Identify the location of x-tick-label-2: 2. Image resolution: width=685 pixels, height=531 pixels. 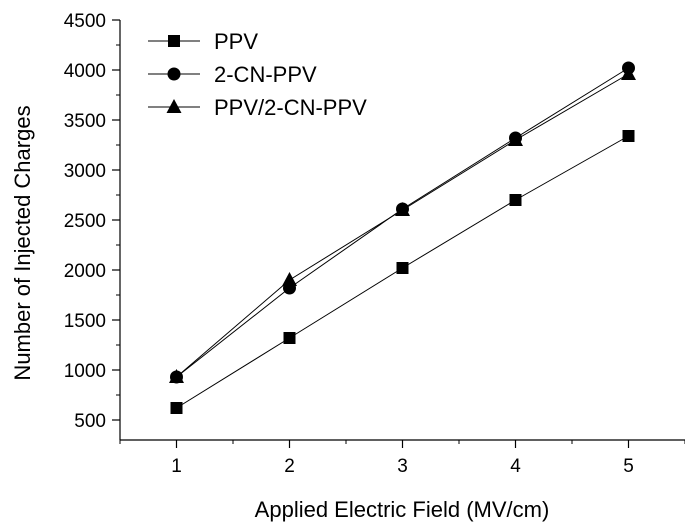
(289, 466).